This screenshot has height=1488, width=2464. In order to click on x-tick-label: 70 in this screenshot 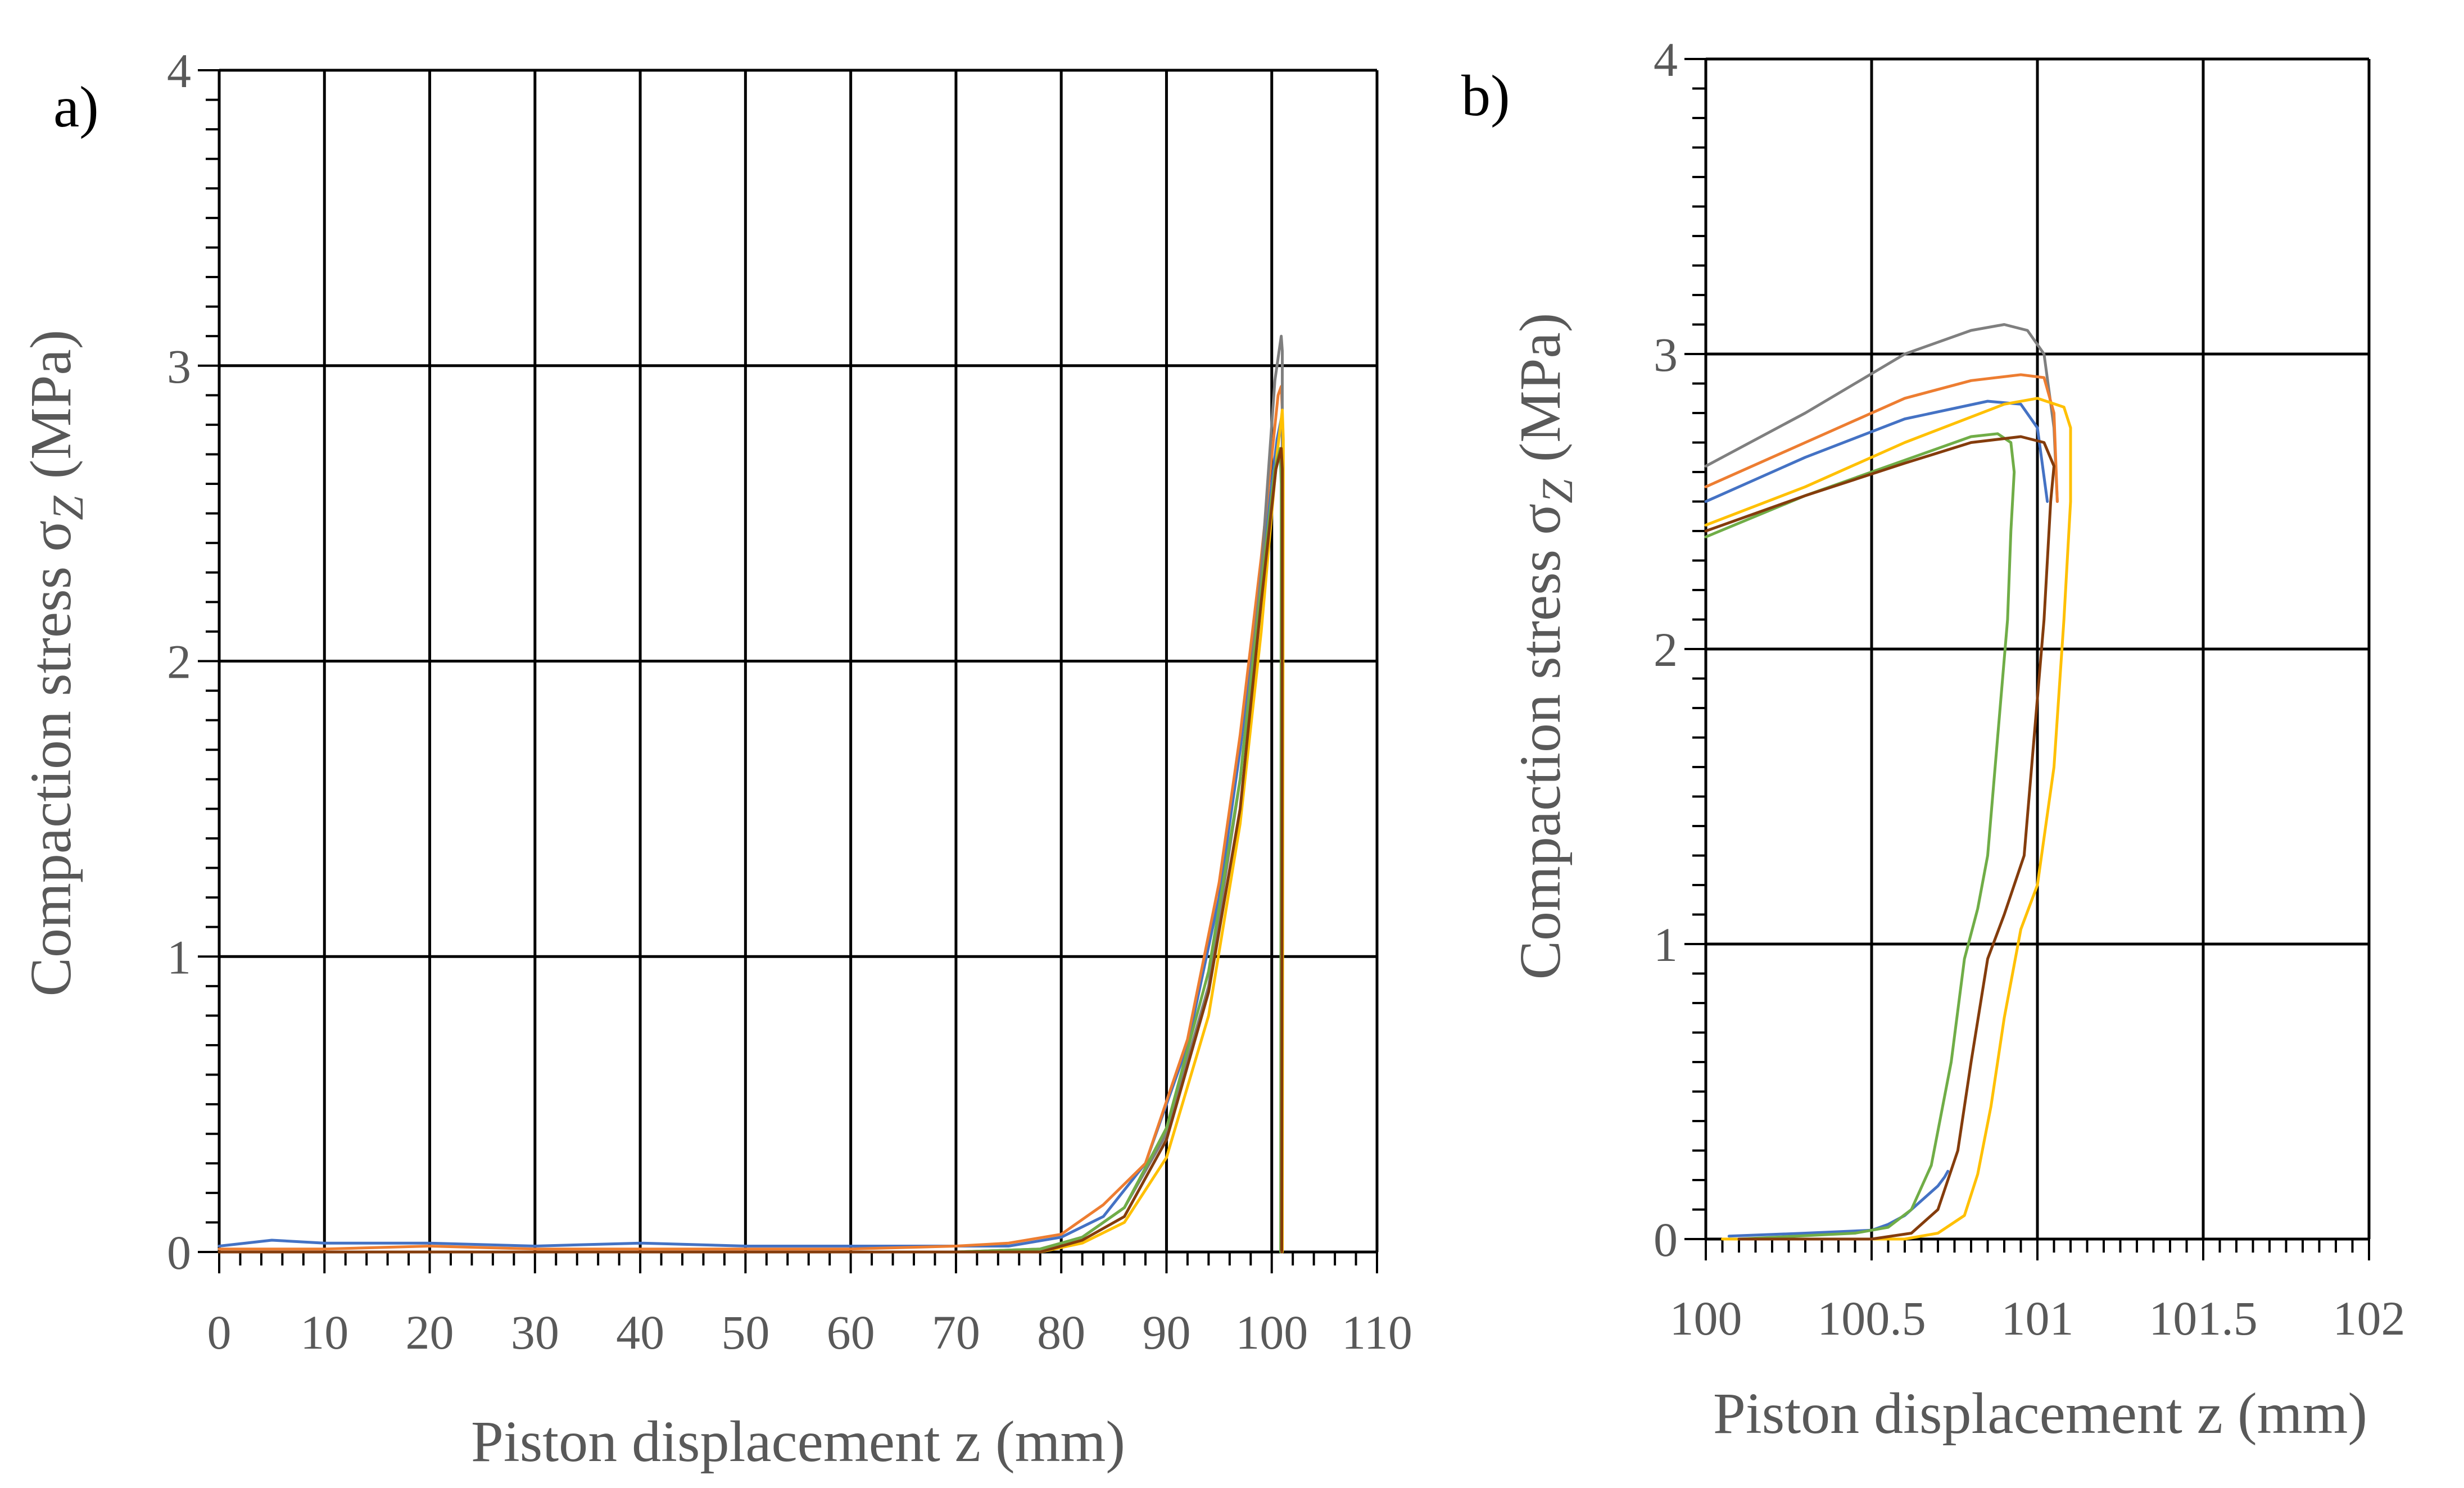, I will do `click(956, 1332)`.